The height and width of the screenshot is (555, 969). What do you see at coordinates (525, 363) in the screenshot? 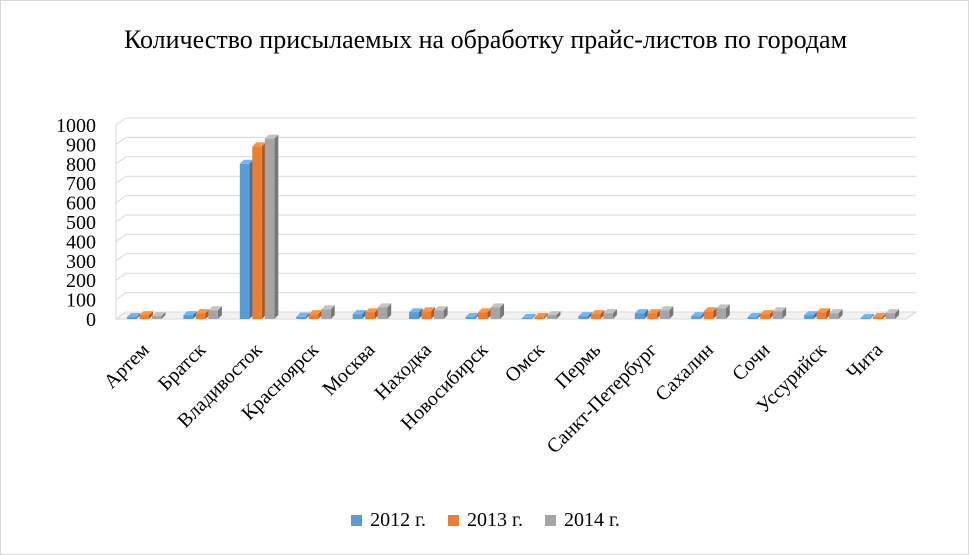
I see `x-tick-label: Омск` at bounding box center [525, 363].